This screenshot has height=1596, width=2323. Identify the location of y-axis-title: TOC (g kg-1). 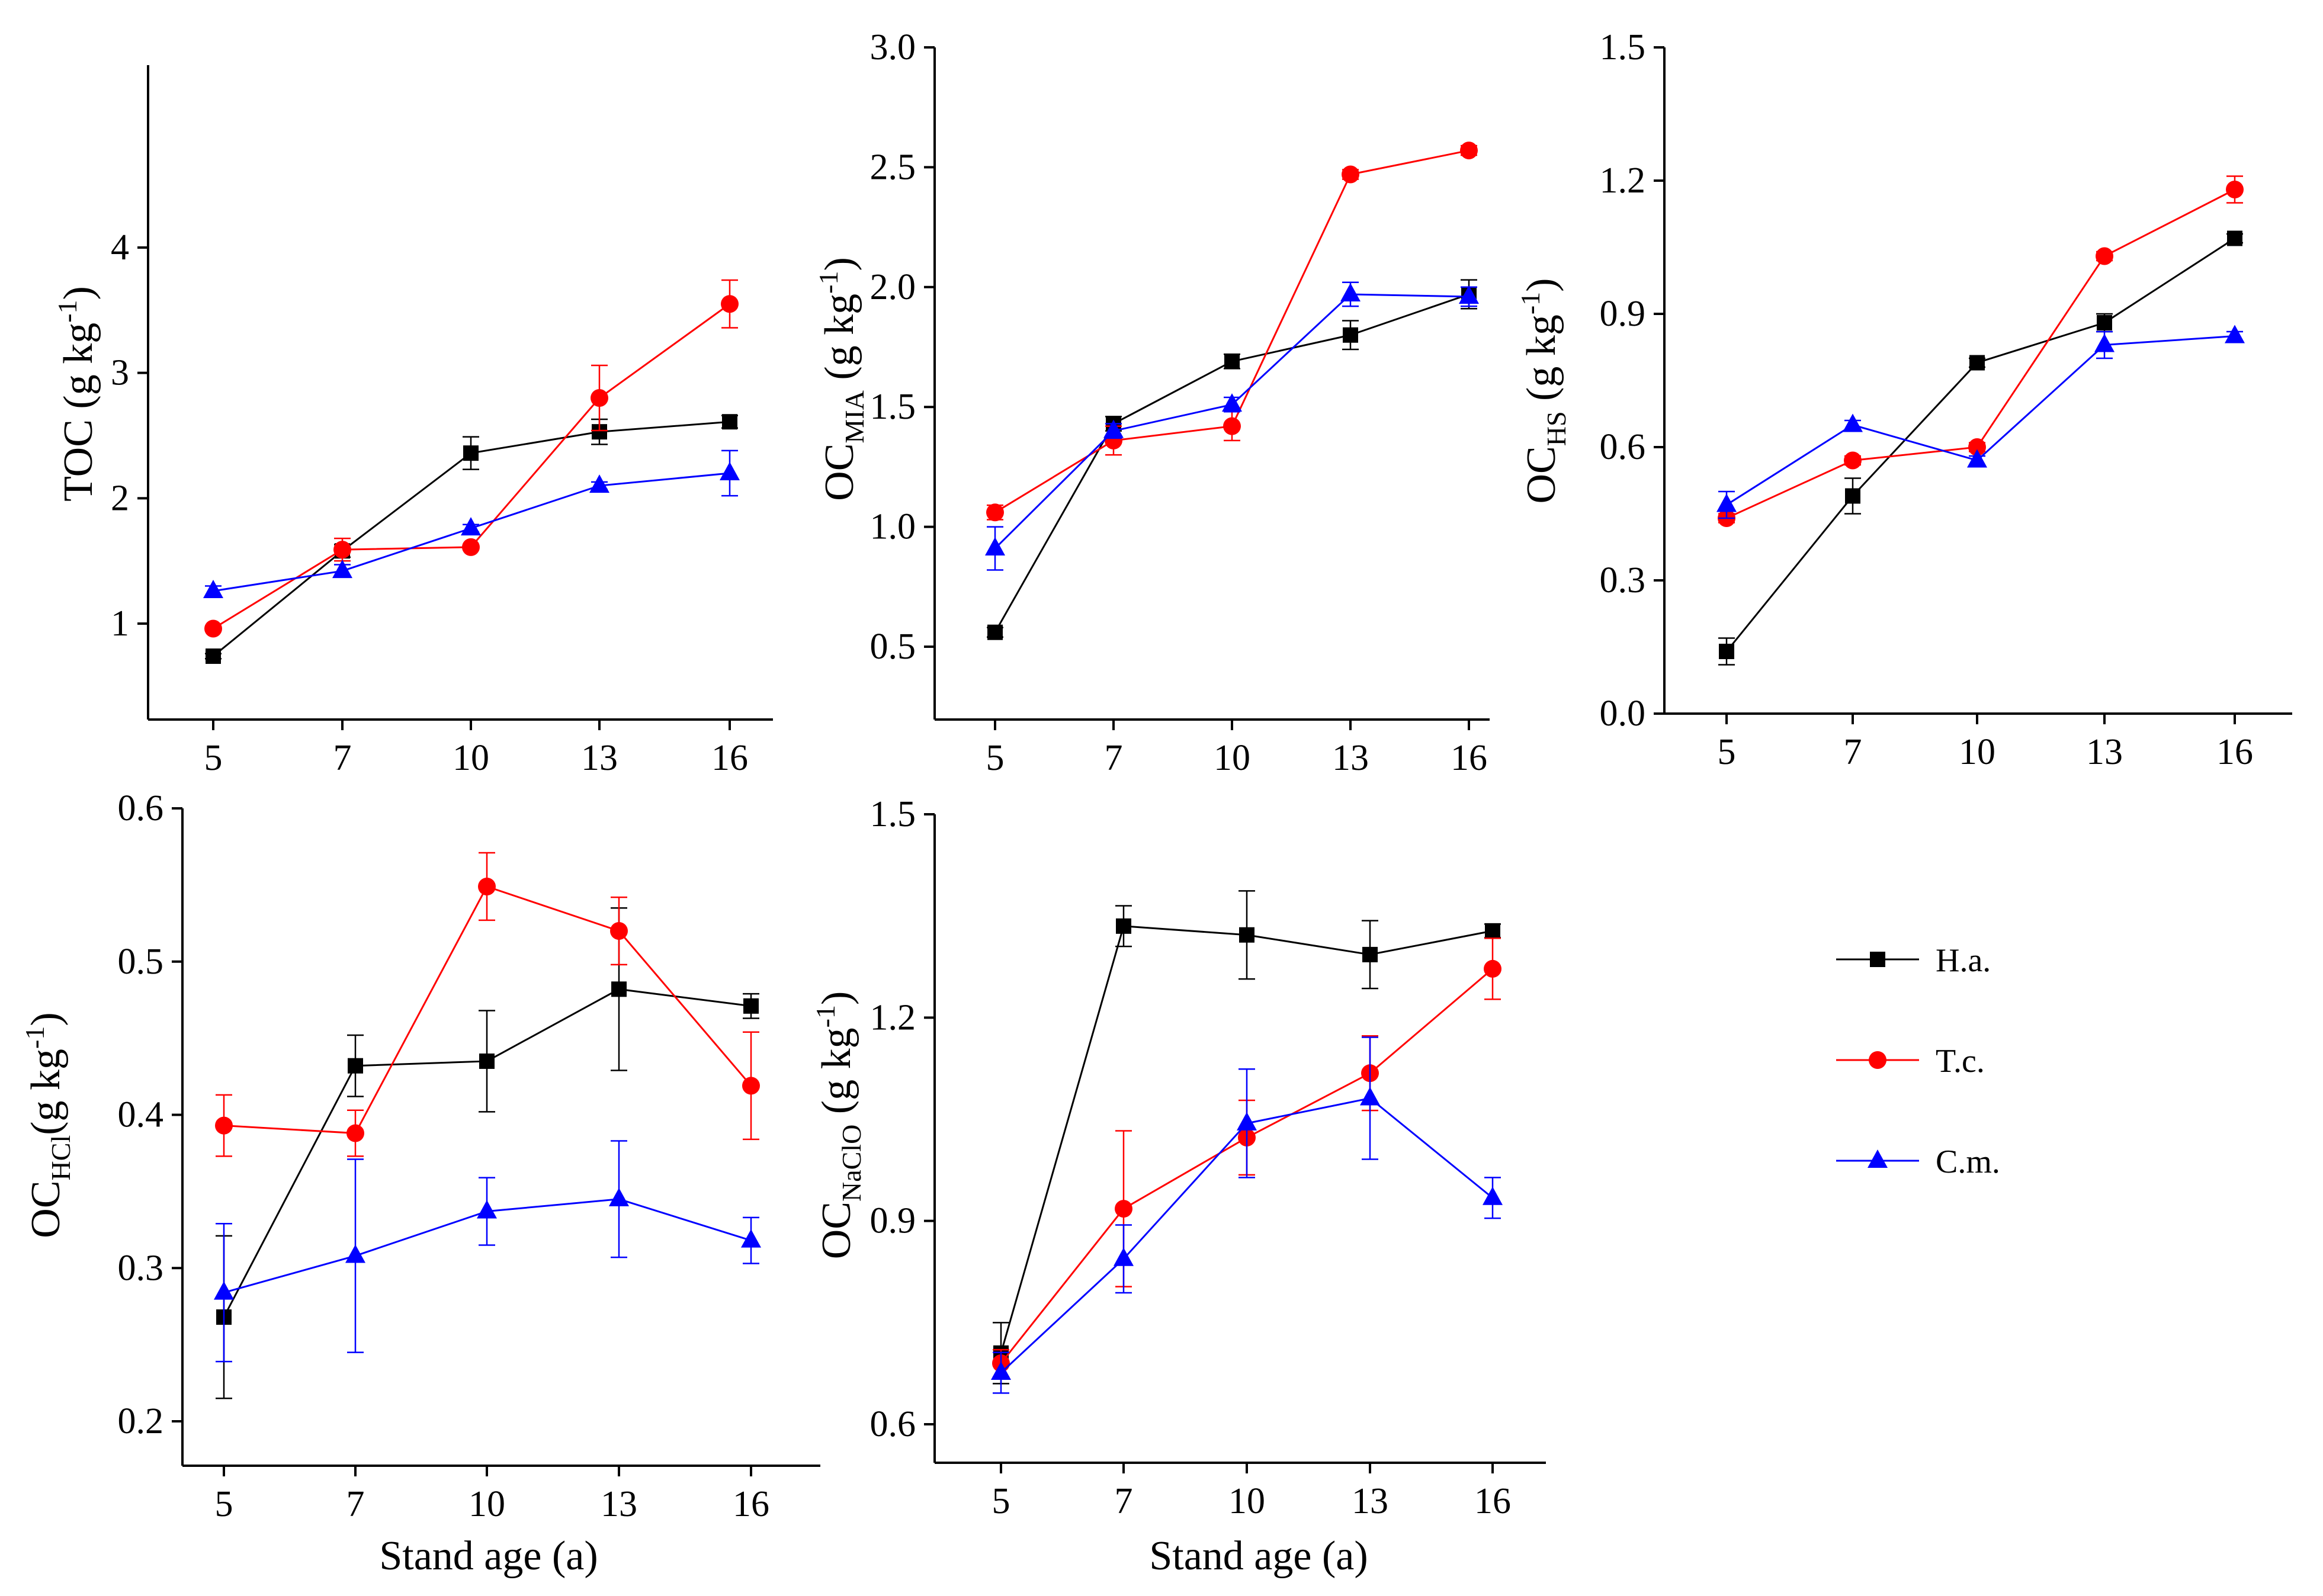
(77, 394).